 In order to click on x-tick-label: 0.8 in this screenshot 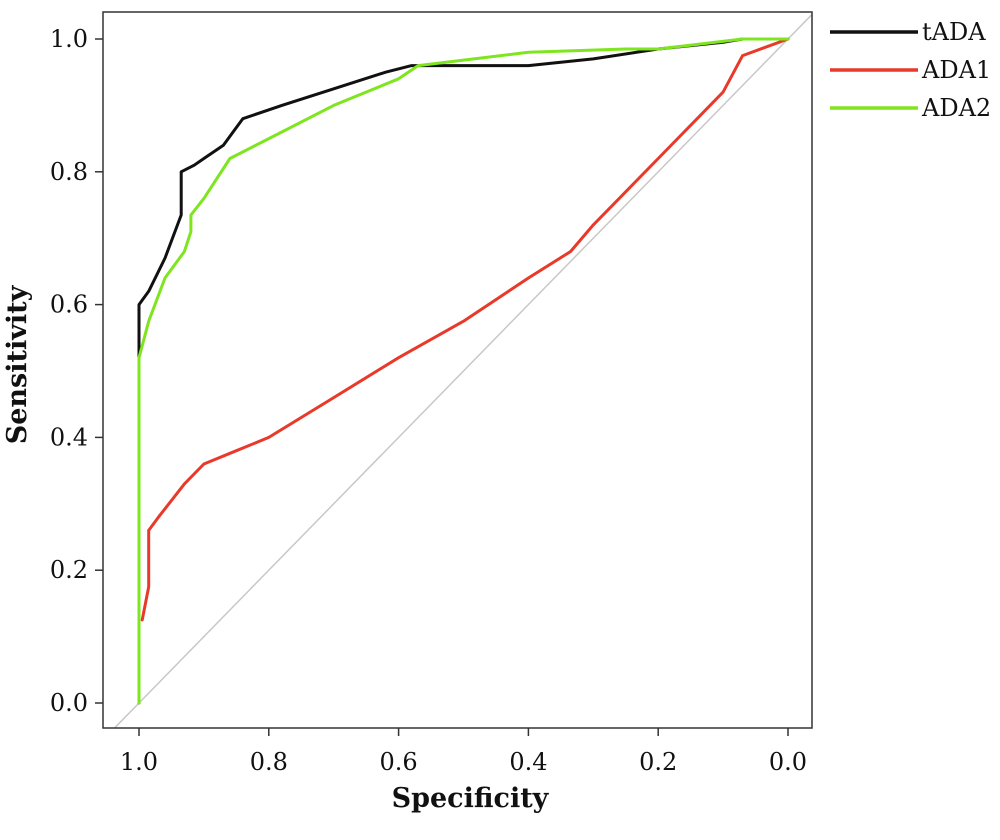, I will do `click(269, 762)`.